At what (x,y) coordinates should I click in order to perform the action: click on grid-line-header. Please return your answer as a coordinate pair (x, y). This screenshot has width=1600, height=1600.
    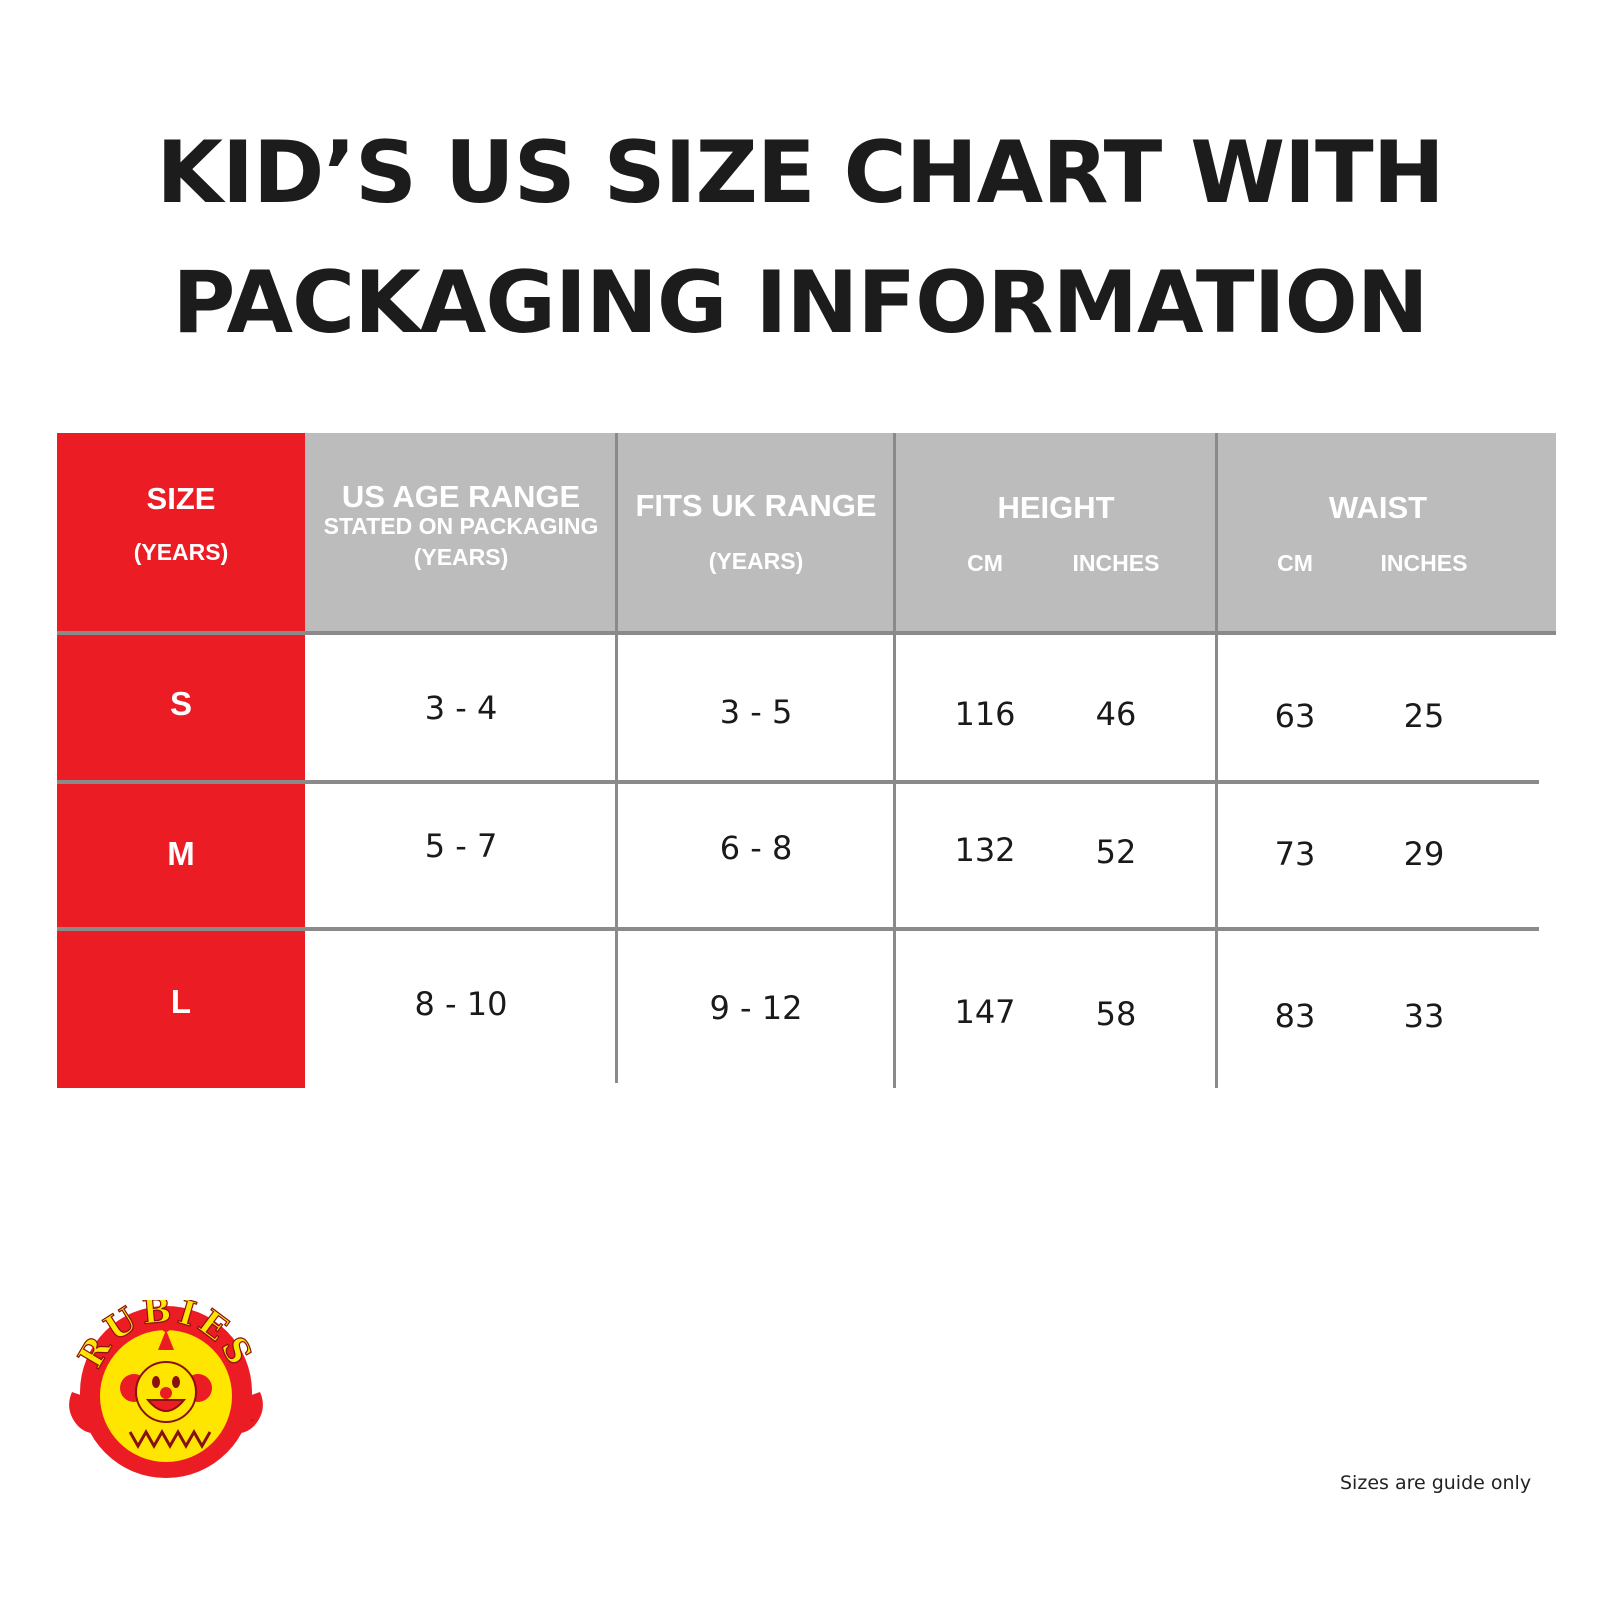
    Looking at the image, I should click on (806, 633).